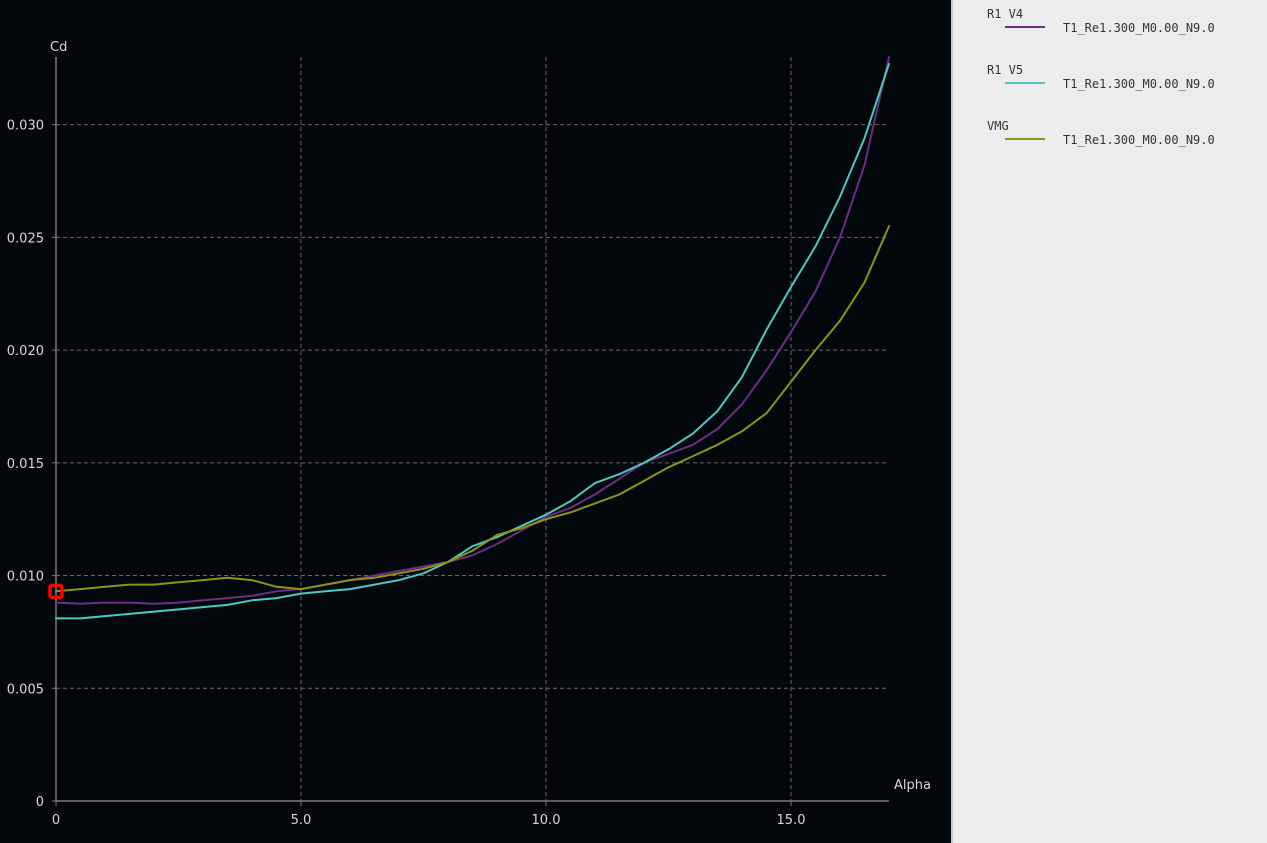 Image resolution: width=1267 pixels, height=843 pixels. What do you see at coordinates (25, 577) in the screenshot?
I see `y-tick-label: 0.010` at bounding box center [25, 577].